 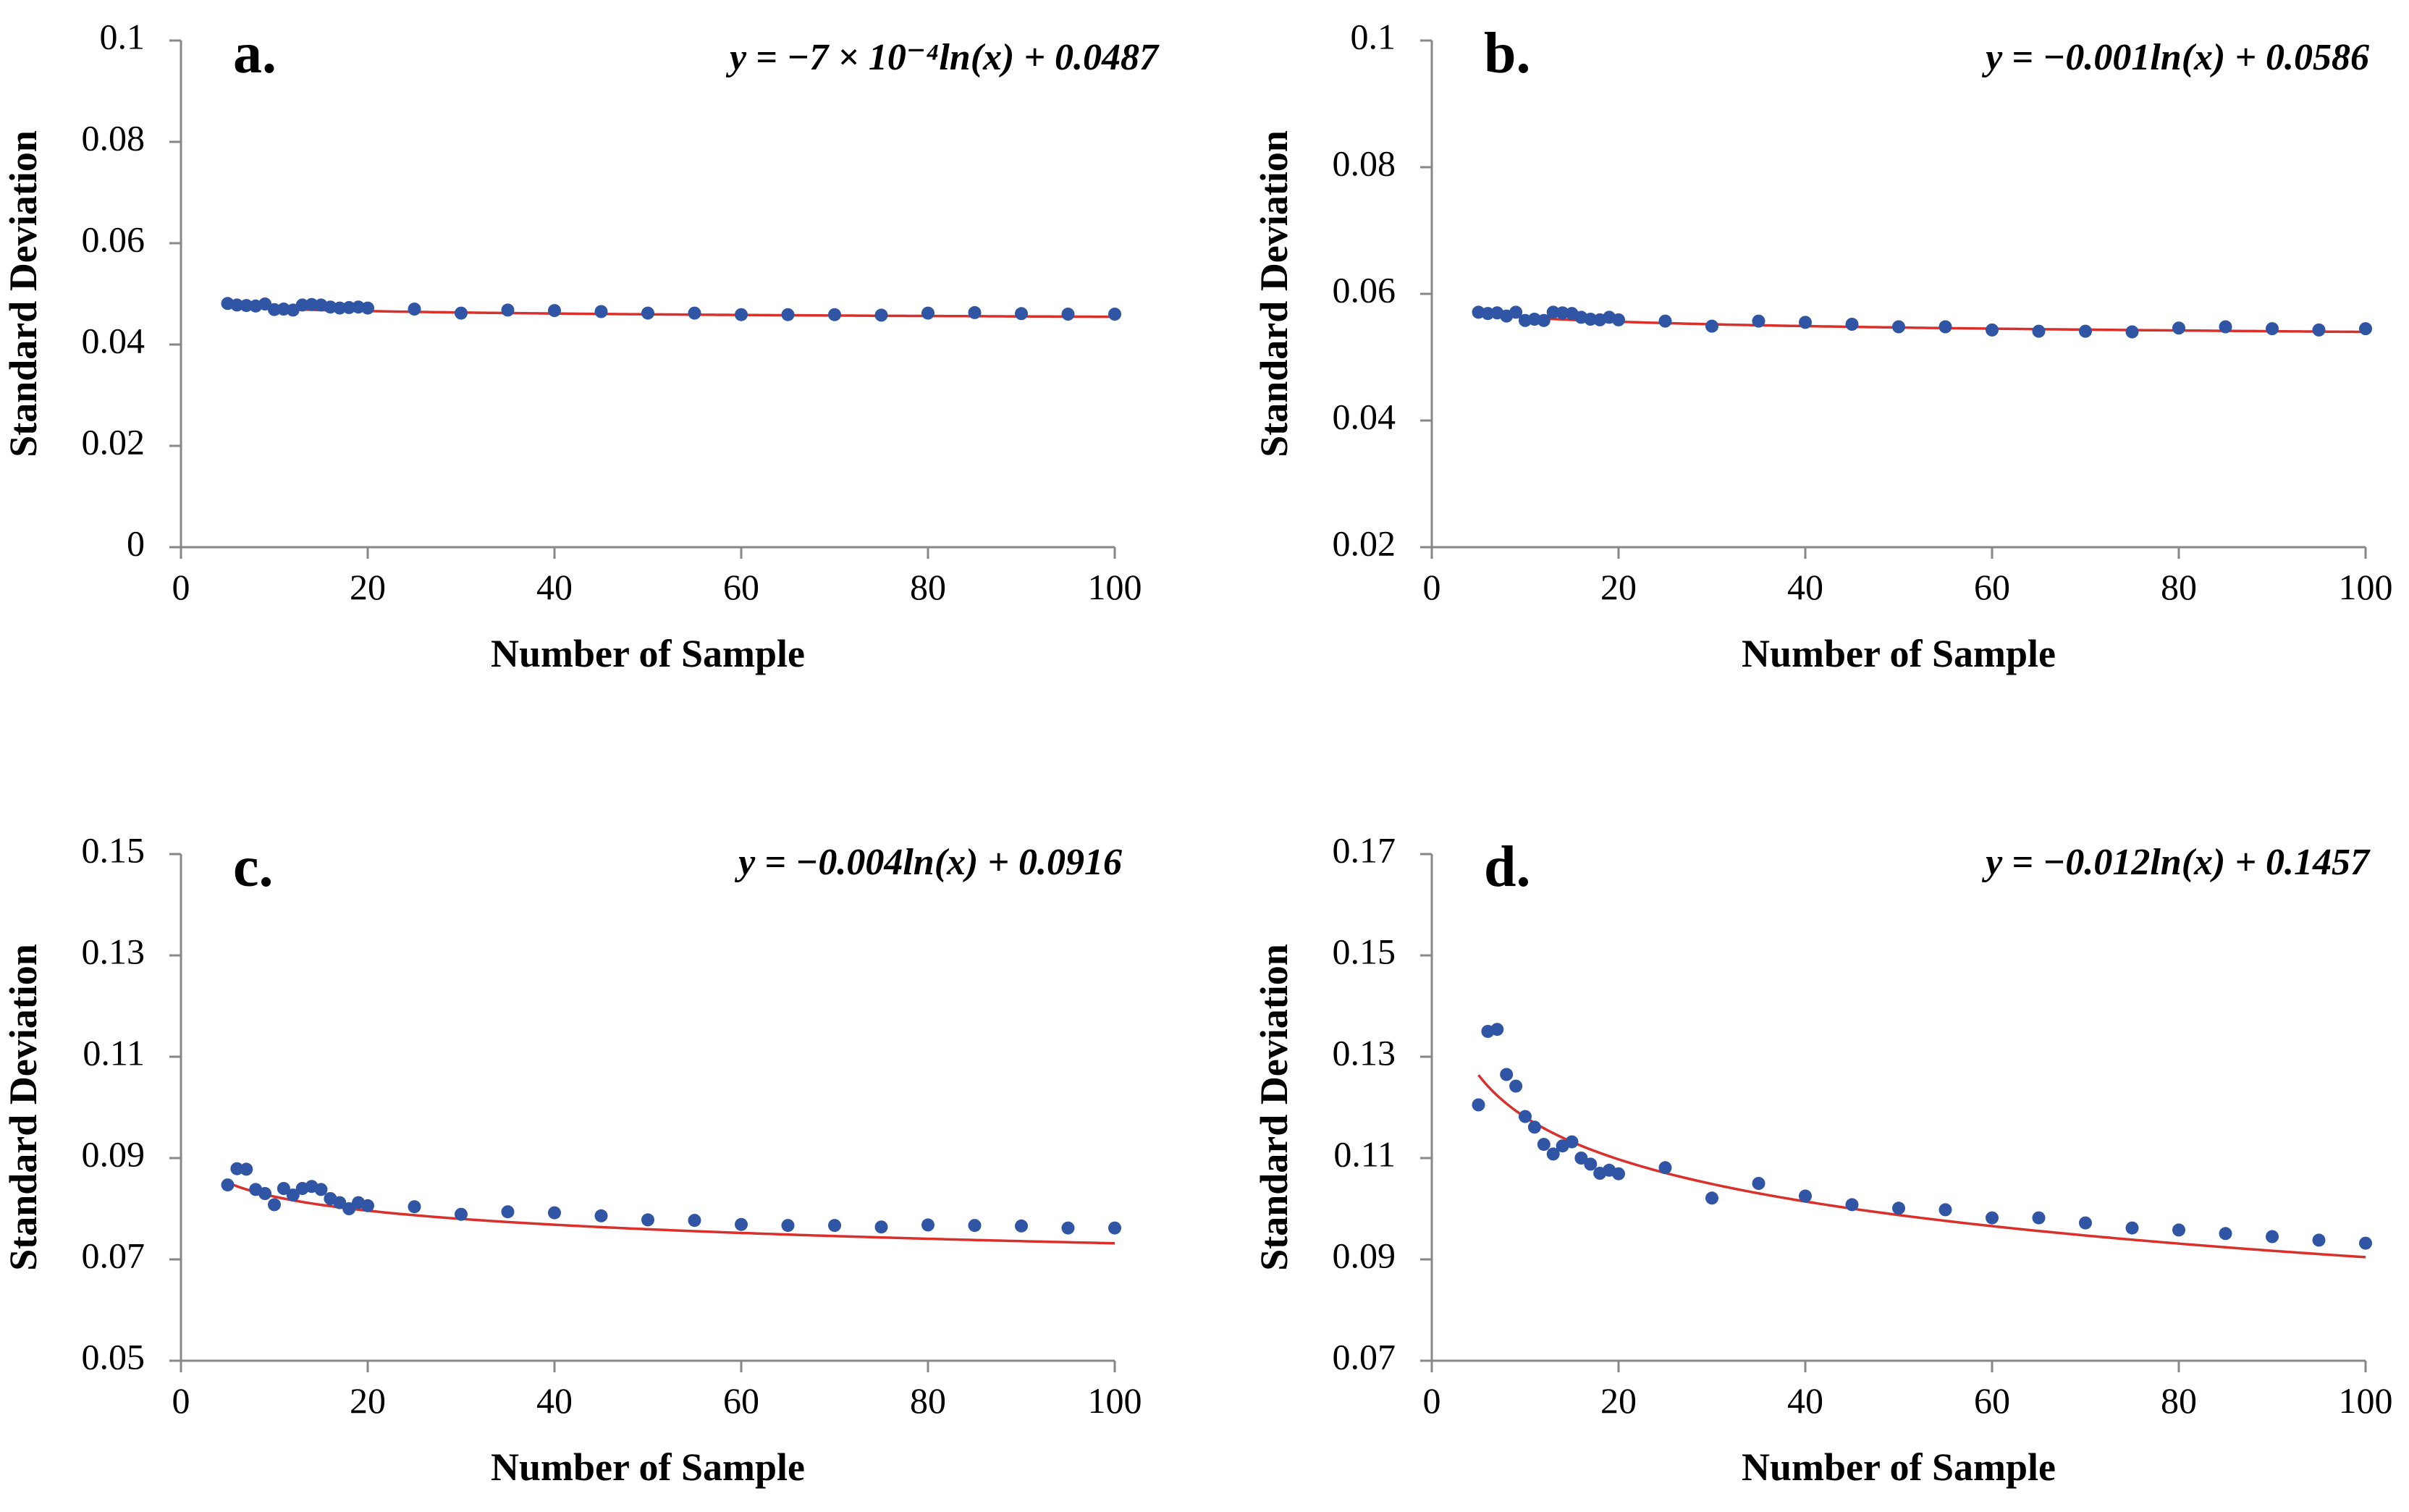 I want to click on y-tick-label: 0.15, so click(x=1365, y=951).